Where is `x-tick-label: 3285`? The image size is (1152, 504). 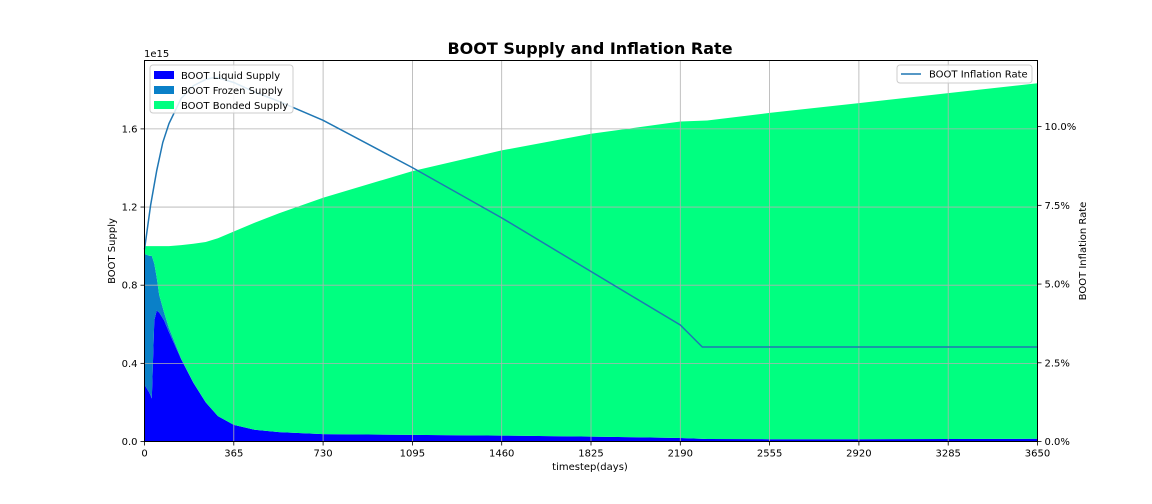 x-tick-label: 3285 is located at coordinates (947, 454).